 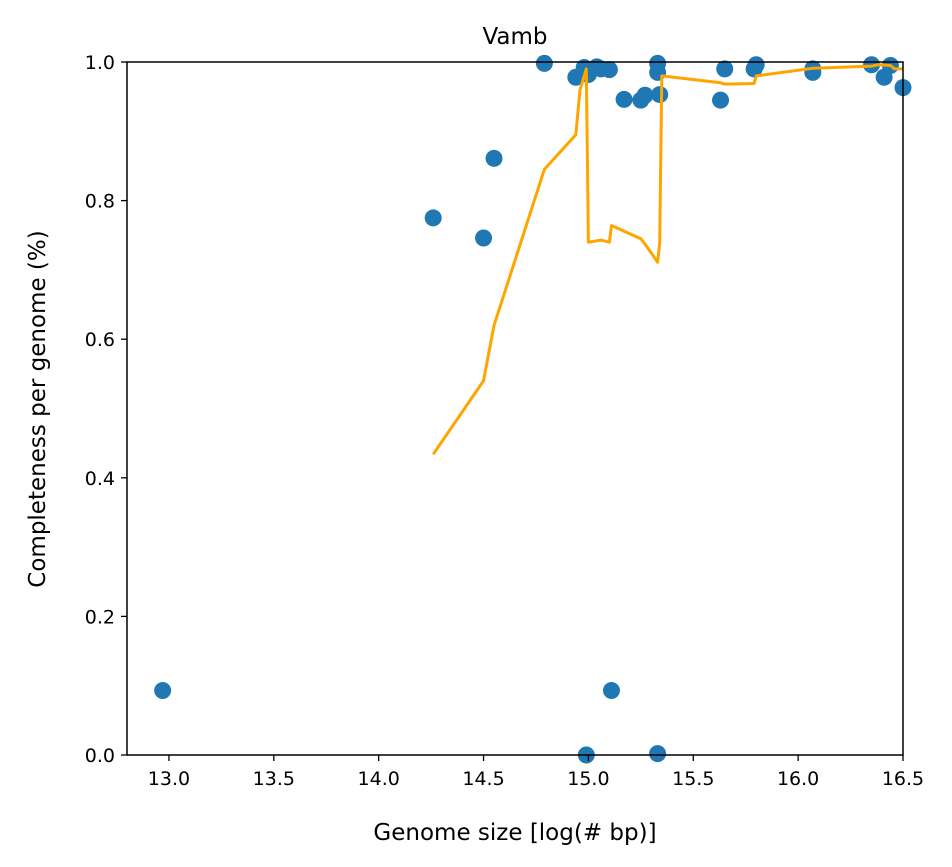 What do you see at coordinates (379, 779) in the screenshot?
I see `x-tick-label: 14.0` at bounding box center [379, 779].